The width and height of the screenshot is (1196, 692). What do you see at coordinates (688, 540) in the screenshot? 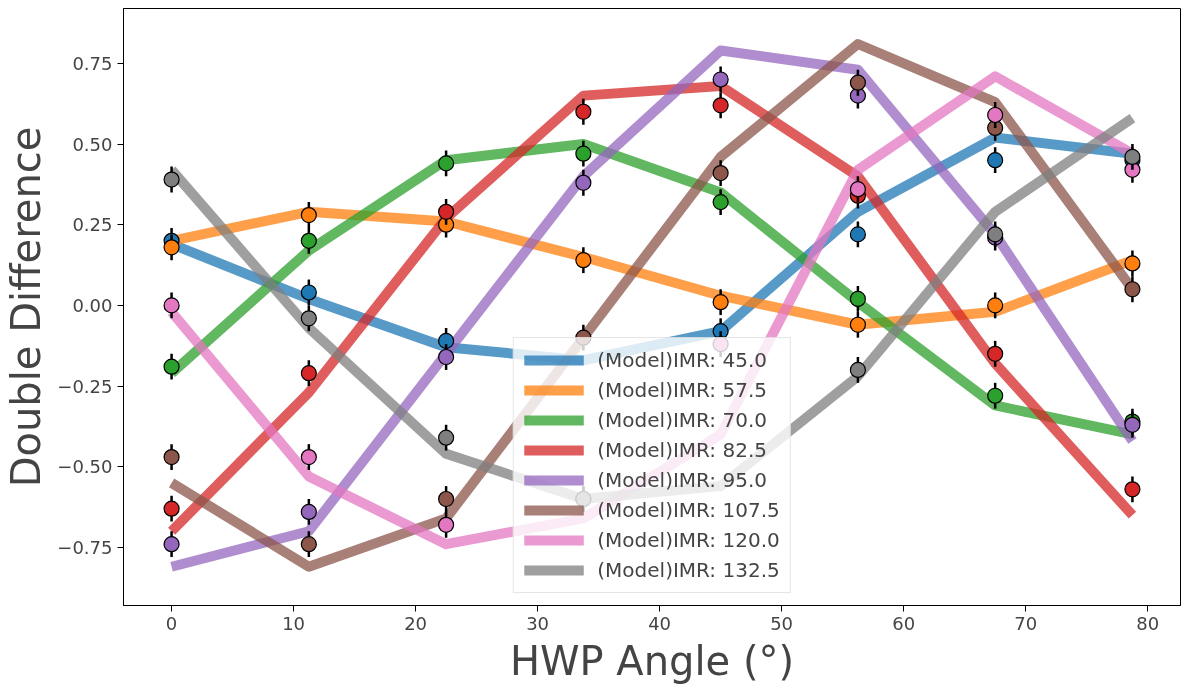
I see `legend-label: (Model)IMR: 120.0` at bounding box center [688, 540].